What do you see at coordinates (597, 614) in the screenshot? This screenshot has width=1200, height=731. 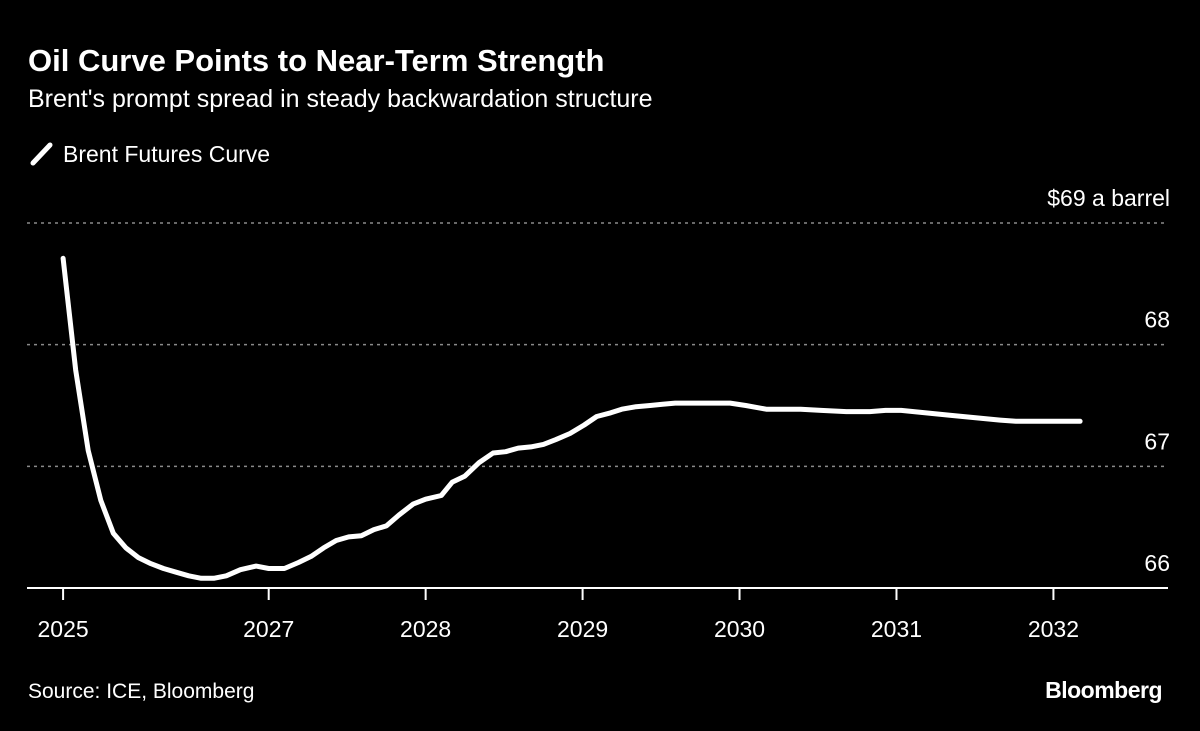 I see `x-axis: 2025 2027 2028 2029 2030 2031 2032` at bounding box center [597, 614].